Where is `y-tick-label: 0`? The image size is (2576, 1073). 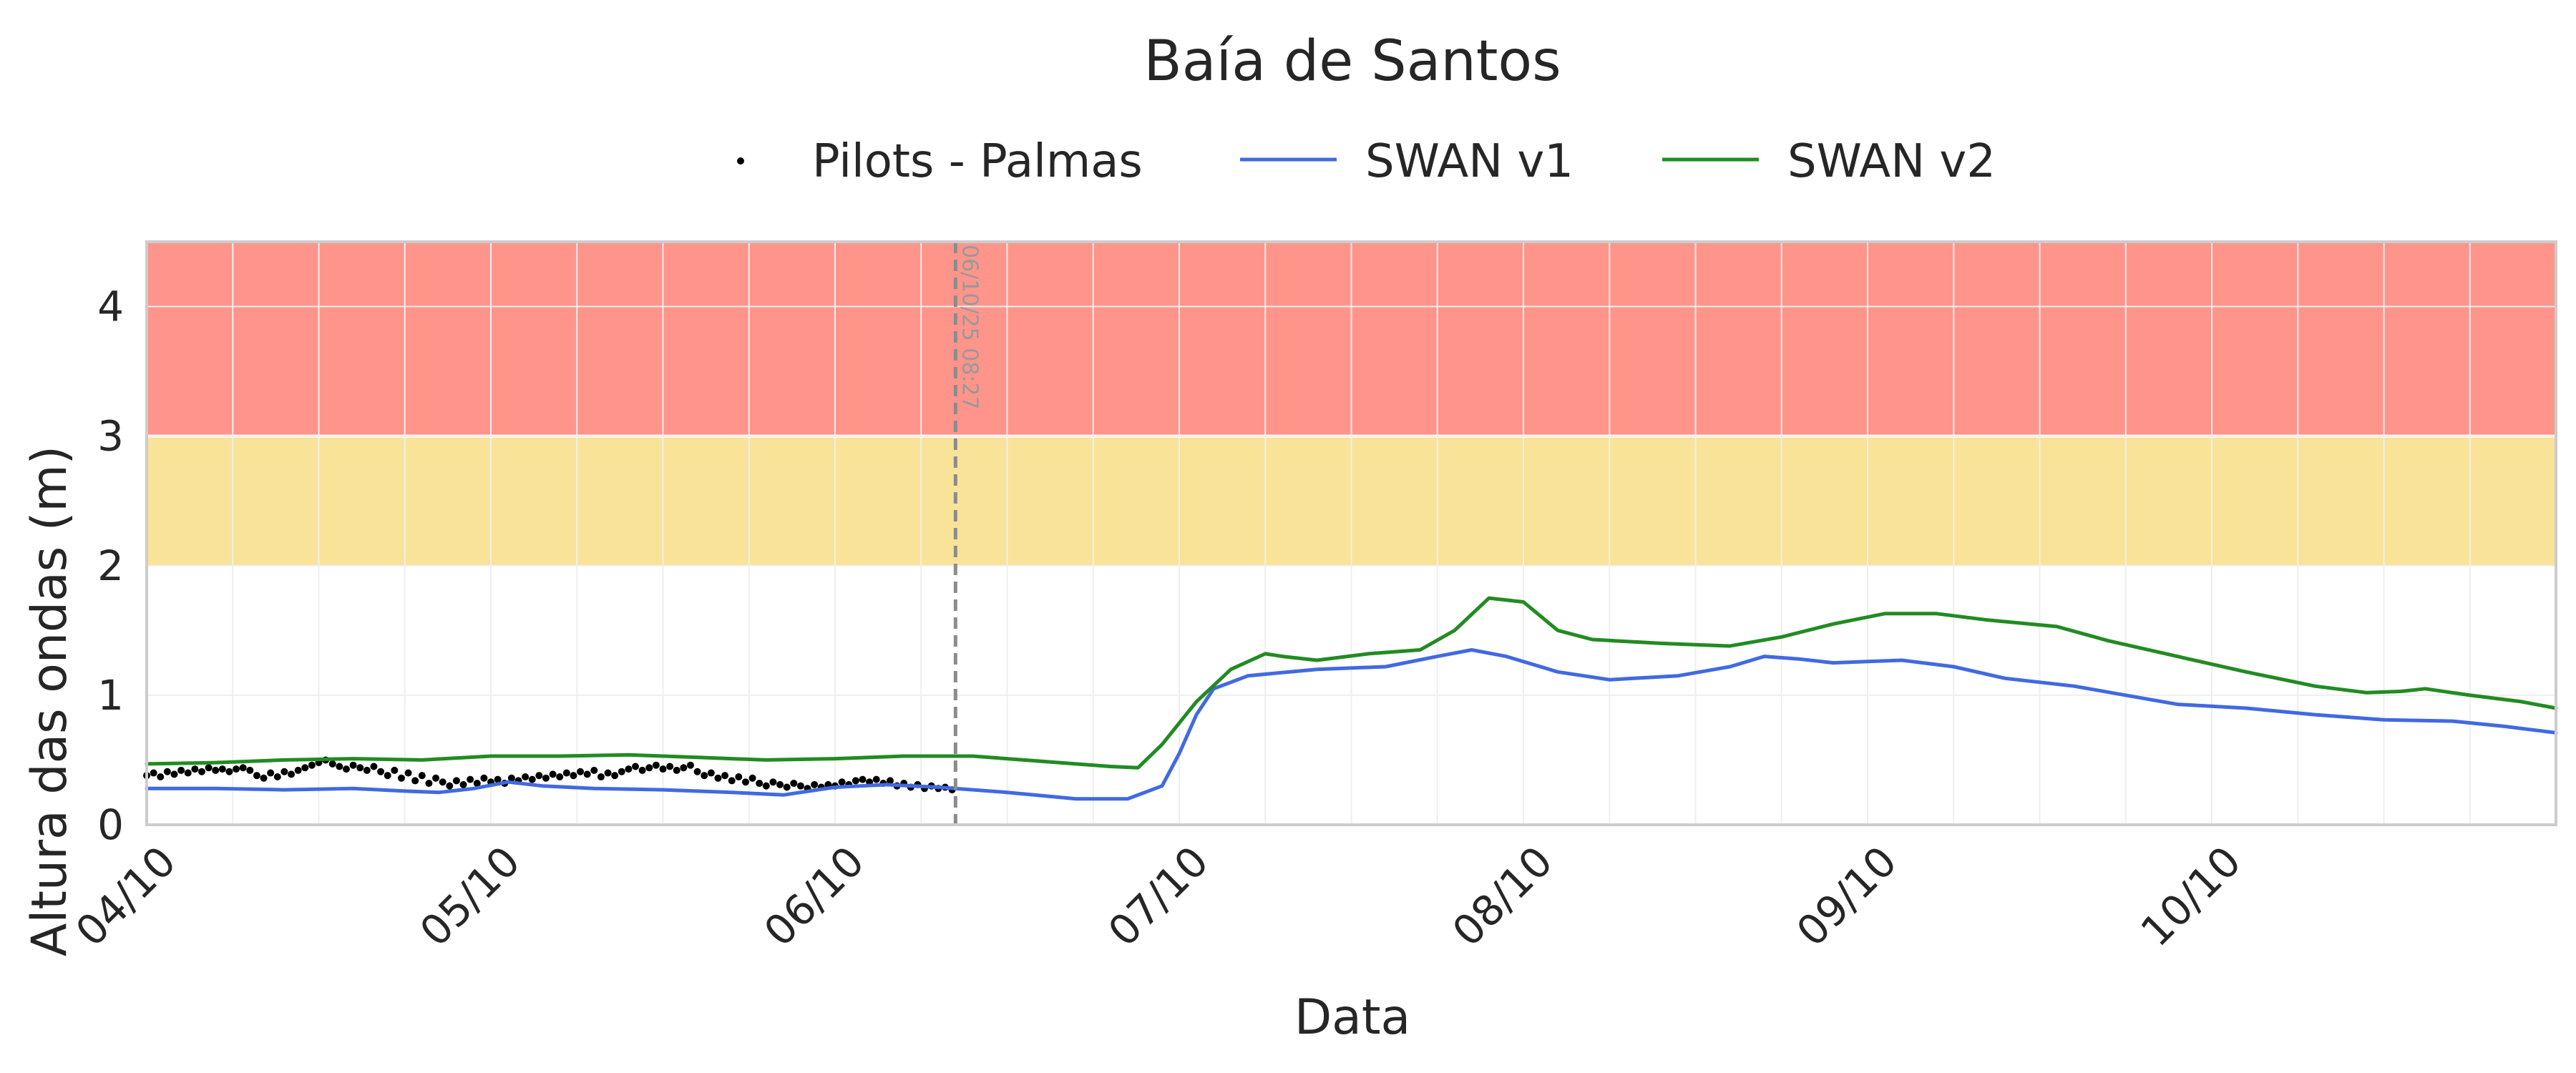
y-tick-label: 0 is located at coordinates (110, 824).